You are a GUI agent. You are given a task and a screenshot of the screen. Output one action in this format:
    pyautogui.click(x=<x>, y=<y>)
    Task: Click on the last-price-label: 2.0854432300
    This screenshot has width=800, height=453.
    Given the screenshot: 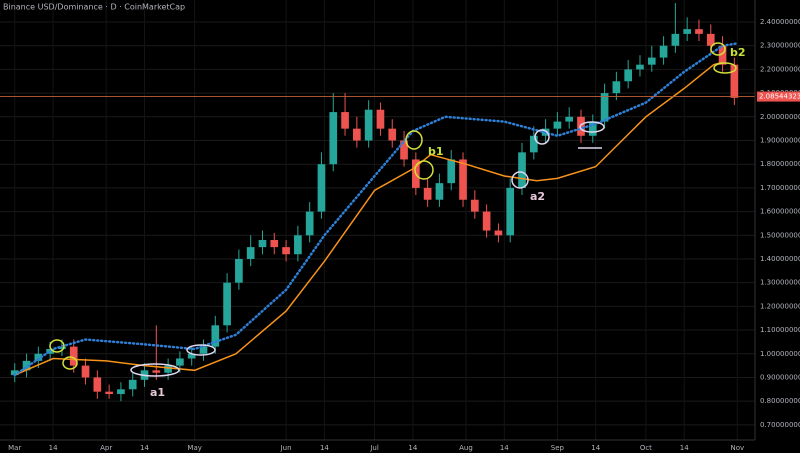 What is the action you would take?
    pyautogui.click(x=779, y=97)
    